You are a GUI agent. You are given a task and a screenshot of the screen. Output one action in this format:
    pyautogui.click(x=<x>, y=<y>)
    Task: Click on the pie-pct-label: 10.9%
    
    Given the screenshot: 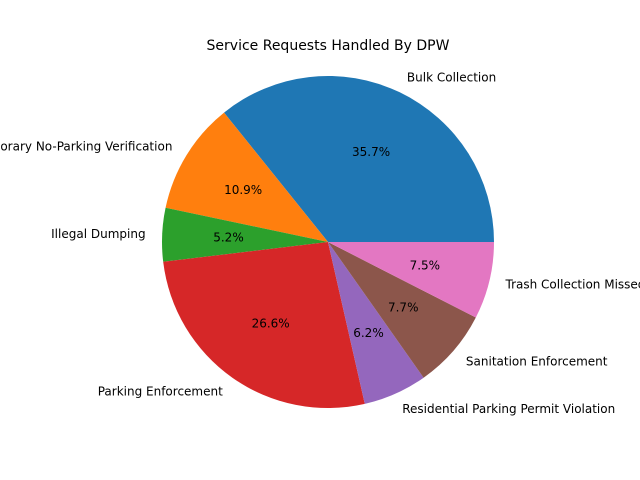 What is the action you would take?
    pyautogui.click(x=243, y=190)
    